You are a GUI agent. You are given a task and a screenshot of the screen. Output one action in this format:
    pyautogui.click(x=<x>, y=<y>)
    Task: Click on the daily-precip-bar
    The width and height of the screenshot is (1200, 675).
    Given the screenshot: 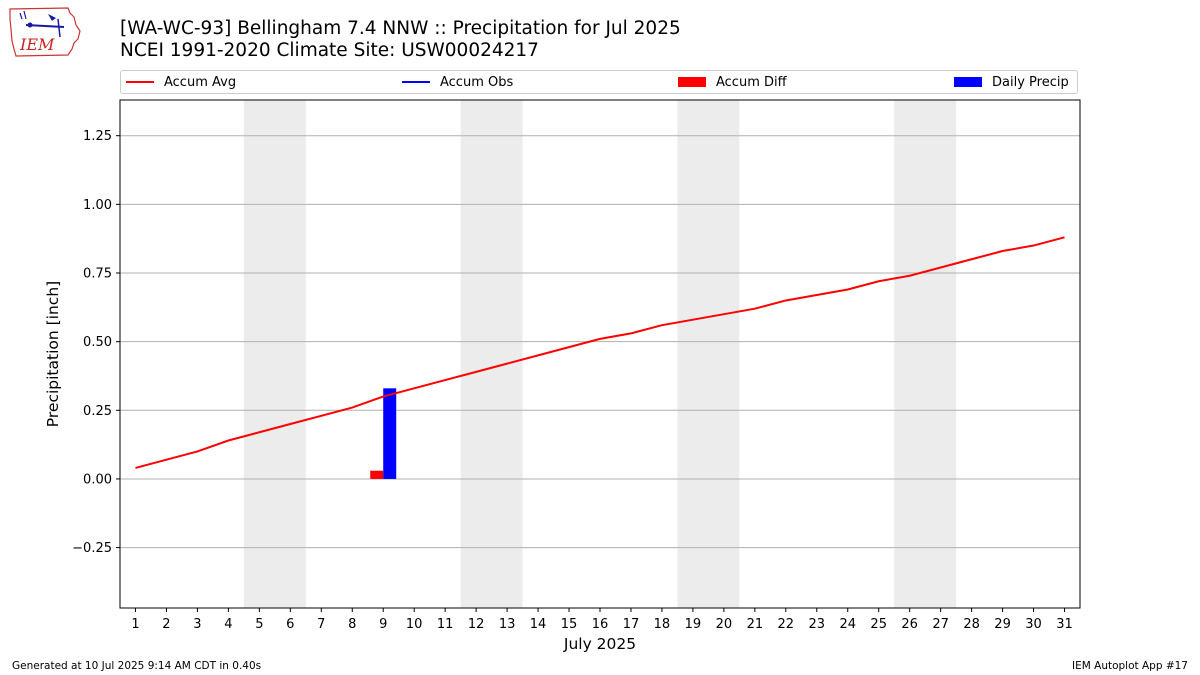 What is the action you would take?
    pyautogui.click(x=390, y=433)
    